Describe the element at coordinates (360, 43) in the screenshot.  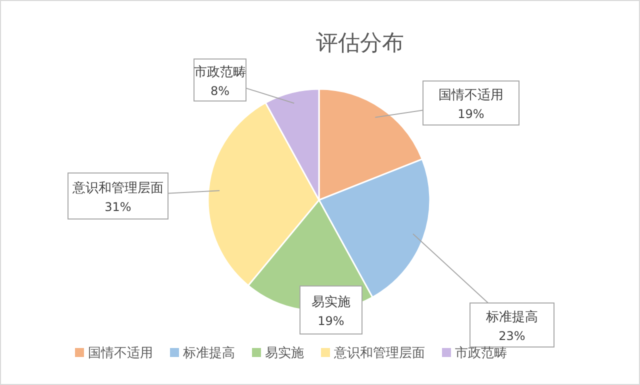
I see `chart-title: 评估分布` at that location.